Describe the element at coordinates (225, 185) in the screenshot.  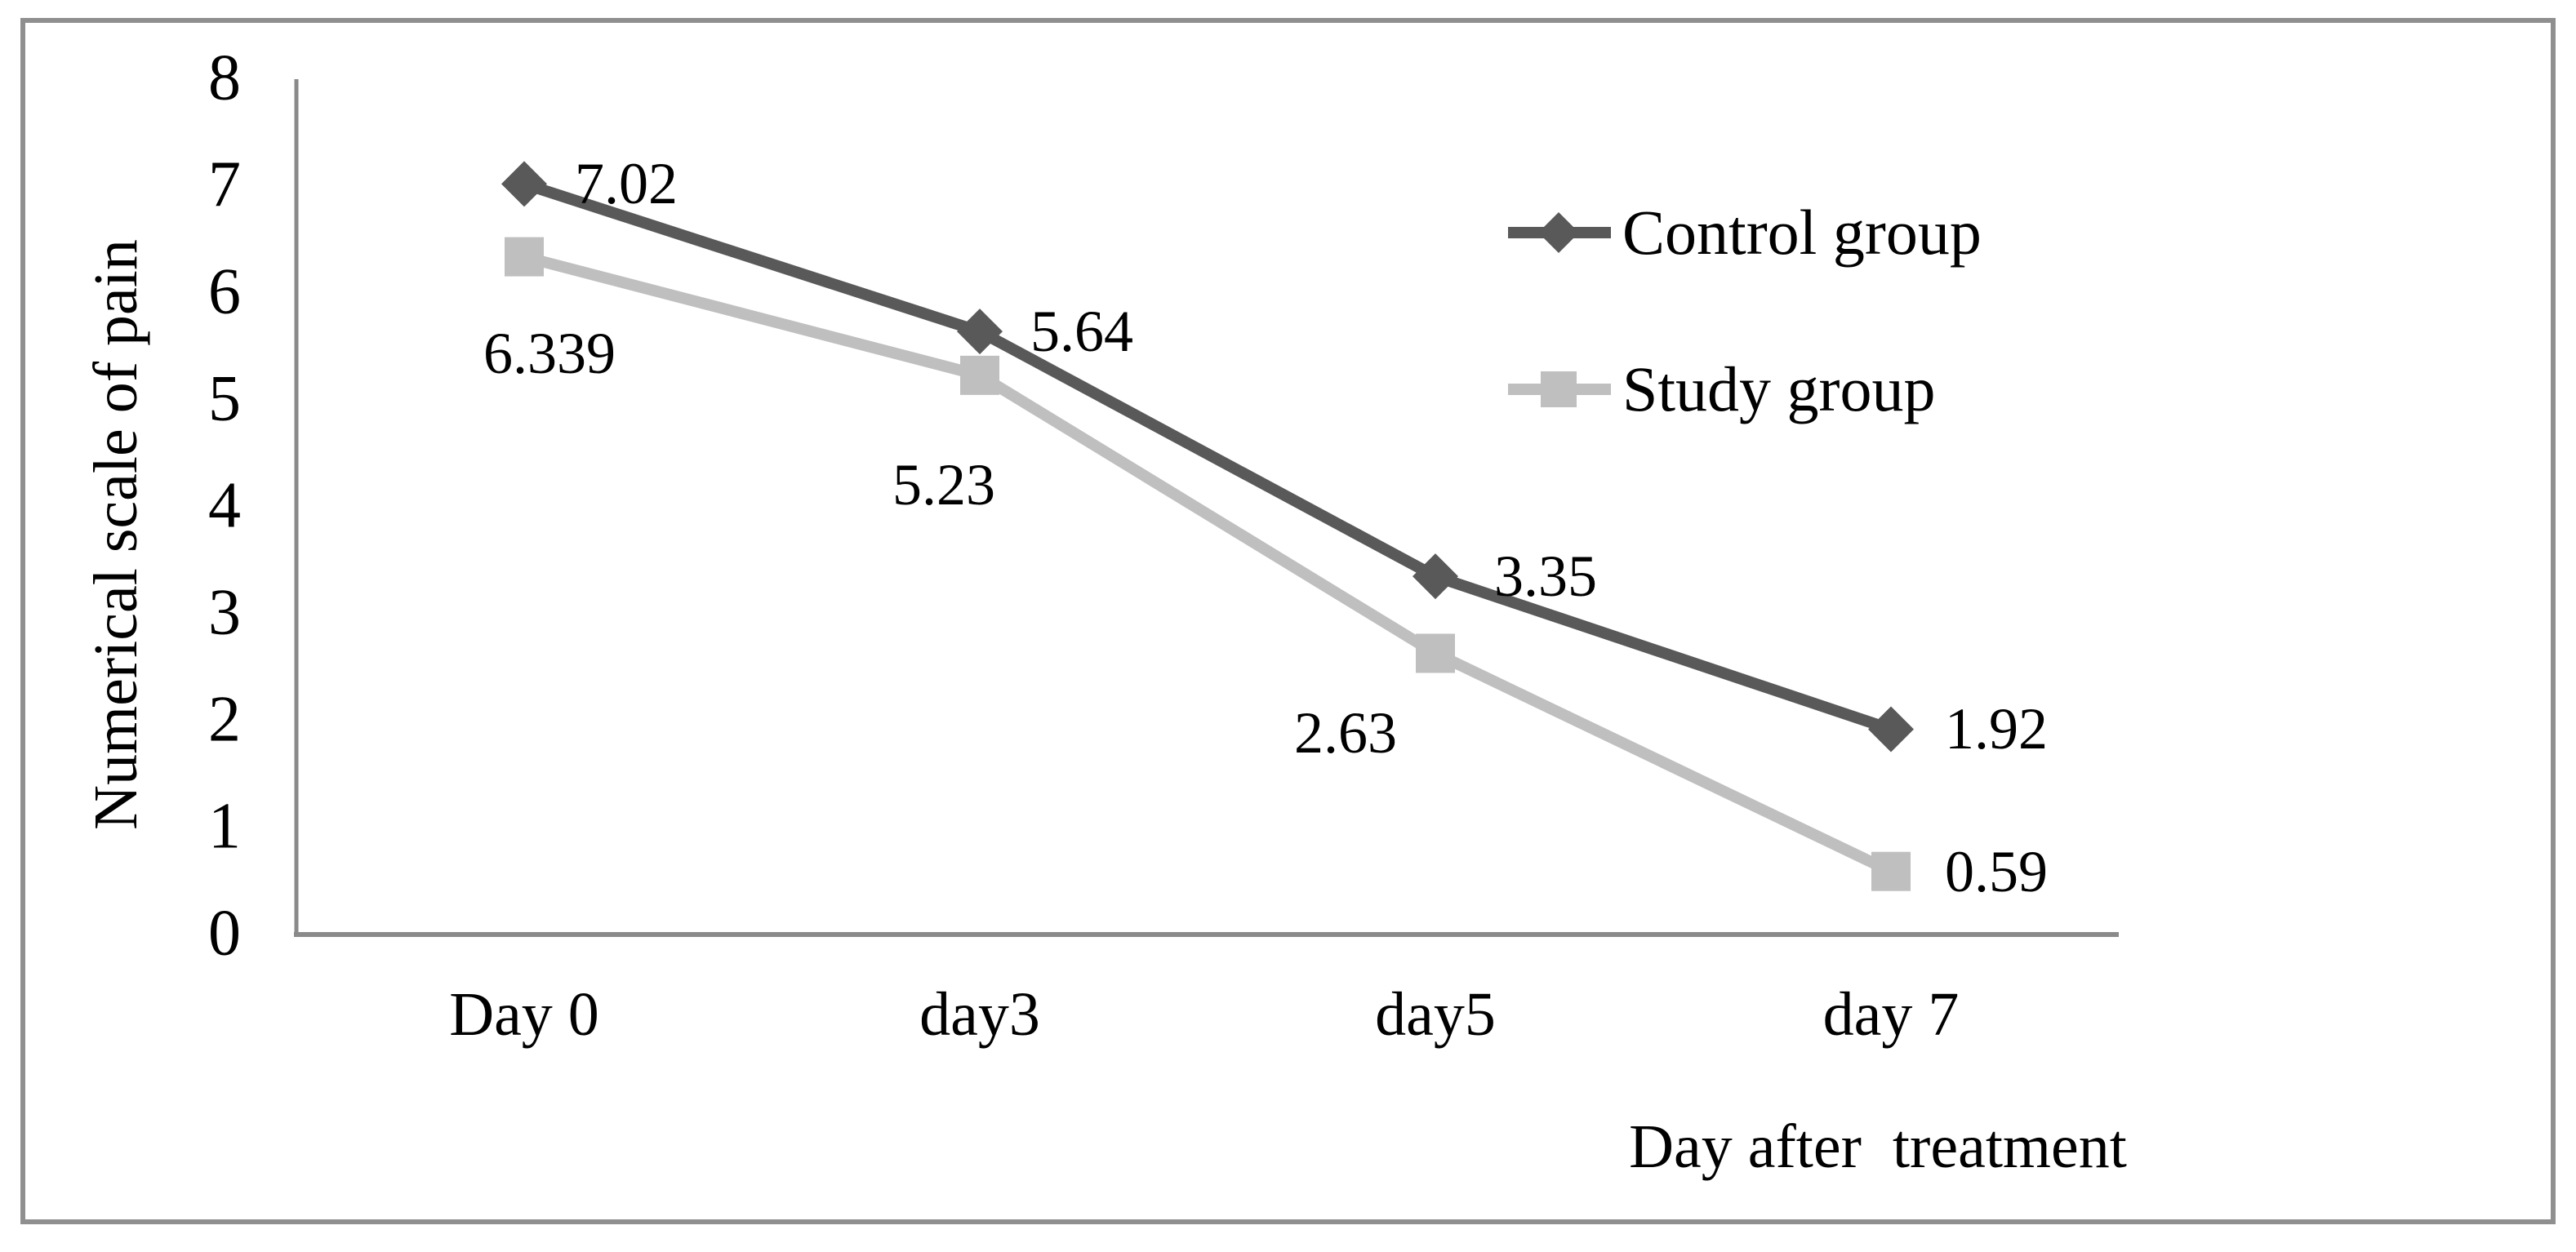
I see `y-tick-label-7: 7` at that location.